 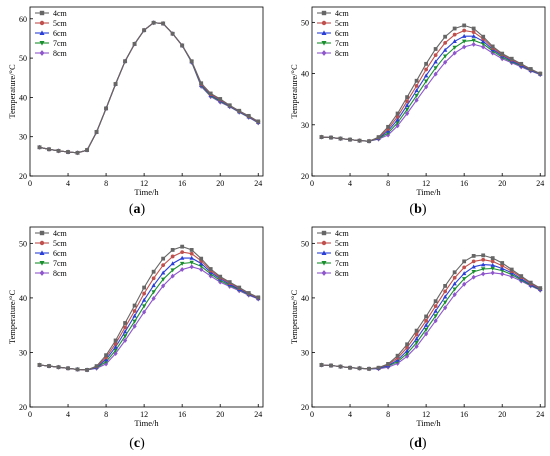 I want to click on legend-label: 5cm, so click(x=60, y=23).